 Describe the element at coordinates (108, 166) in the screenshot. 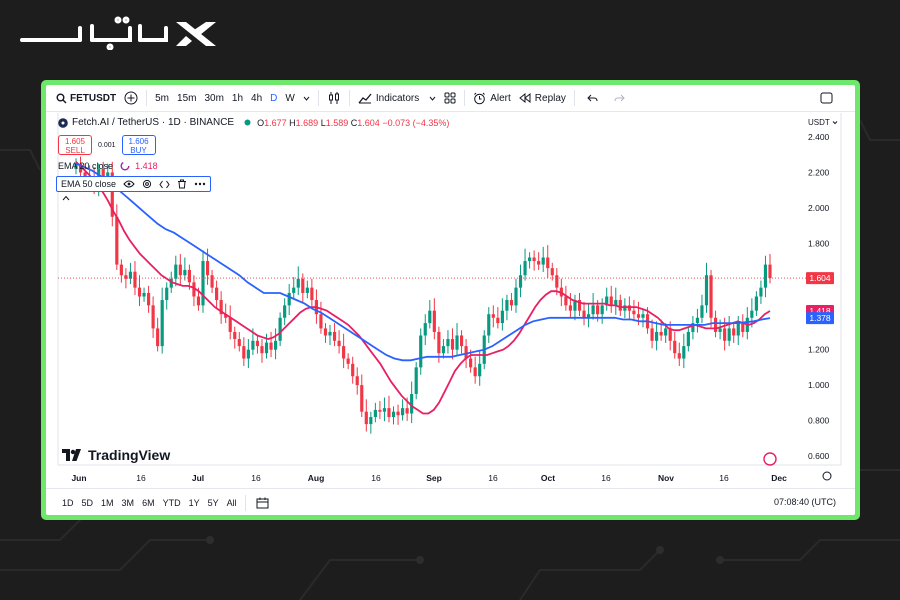

I see `ema20-legend: EMA 20 close 1.418` at that location.